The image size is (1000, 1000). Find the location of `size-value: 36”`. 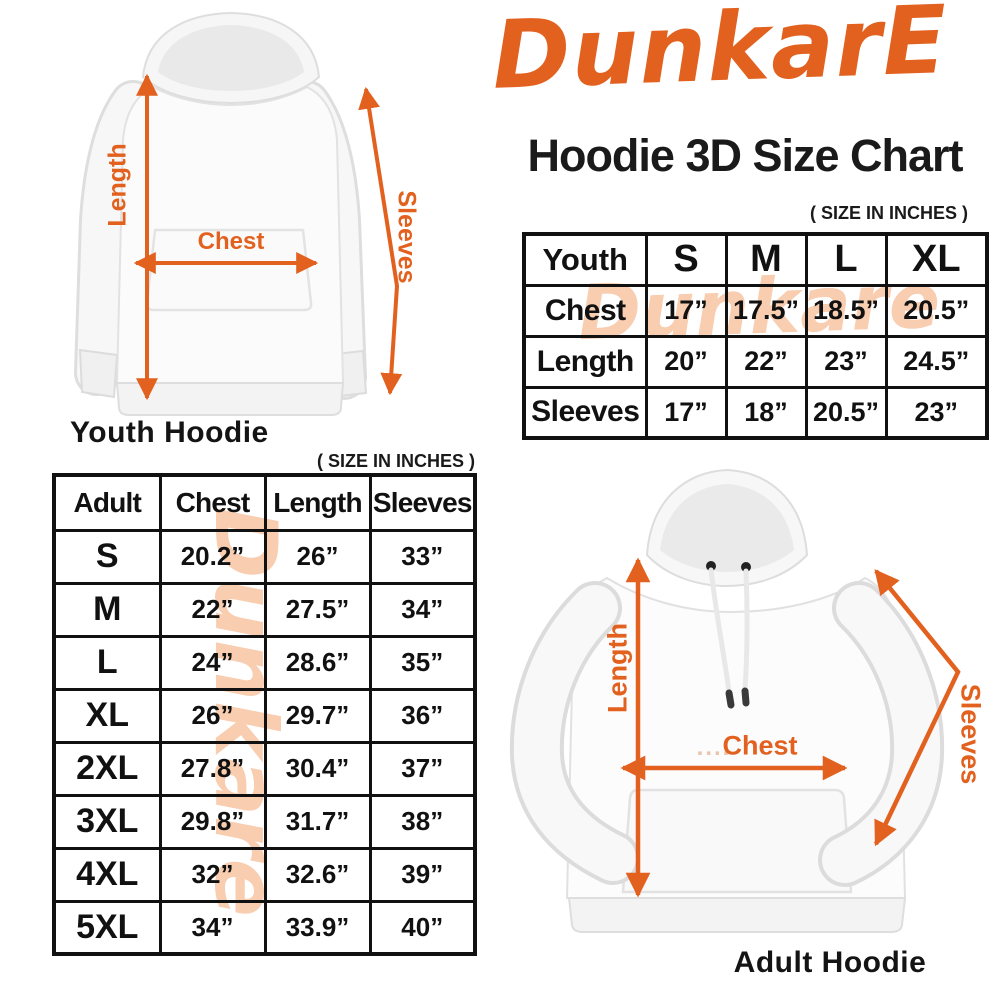

size-value: 36” is located at coordinates (422, 715).